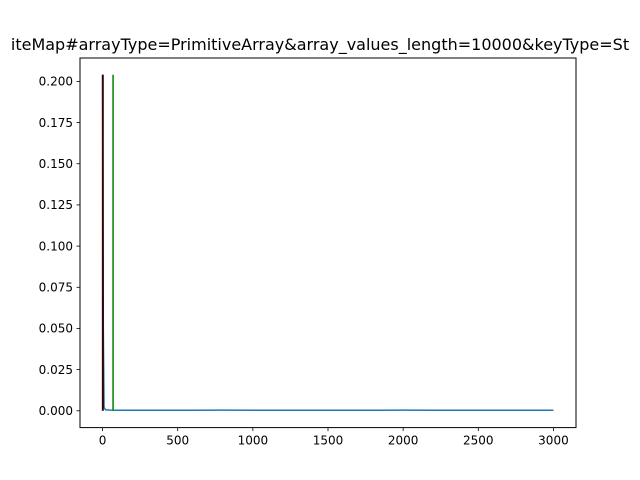 This screenshot has height=480, width=640. Describe the element at coordinates (56, 82) in the screenshot. I see `y-tick-label: 0.200` at that location.